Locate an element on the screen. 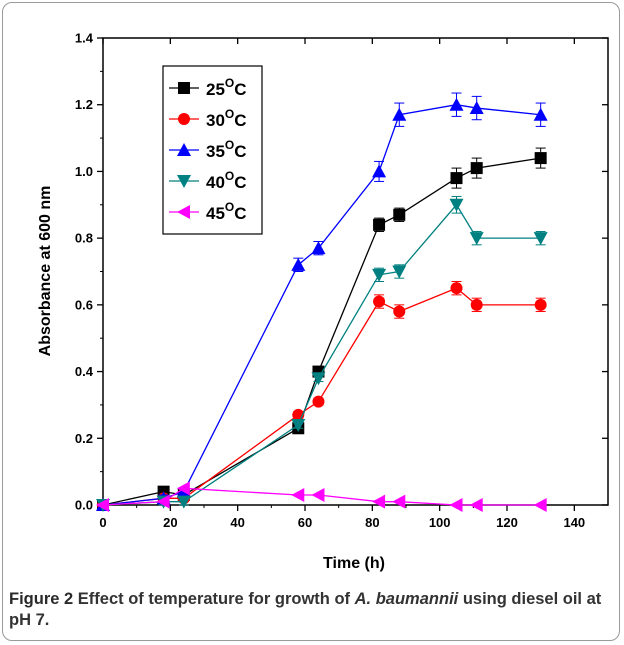 Image resolution: width=624 pixels, height=645 pixels. x-tick-label: 20 is located at coordinates (170, 522).